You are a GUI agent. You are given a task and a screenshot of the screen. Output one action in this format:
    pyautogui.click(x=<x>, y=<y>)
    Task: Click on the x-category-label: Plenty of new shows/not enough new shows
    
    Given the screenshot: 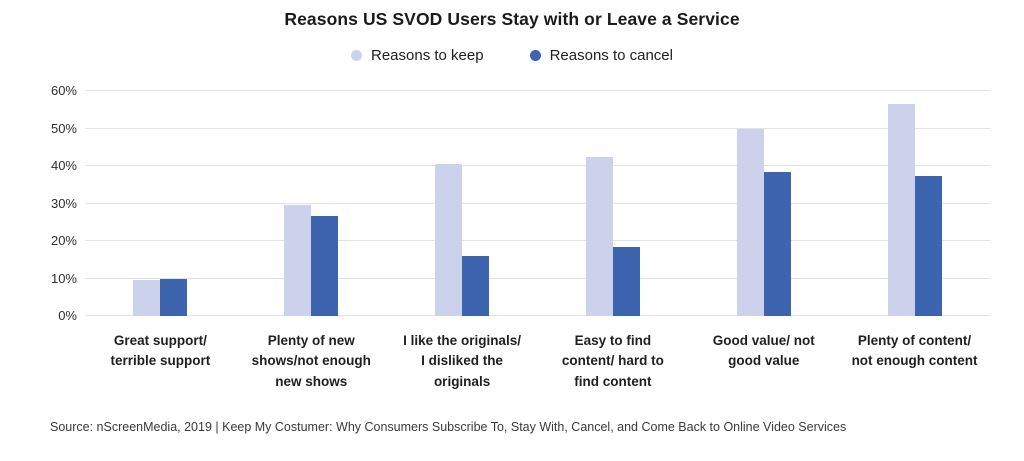 What is the action you would take?
    pyautogui.click(x=311, y=361)
    